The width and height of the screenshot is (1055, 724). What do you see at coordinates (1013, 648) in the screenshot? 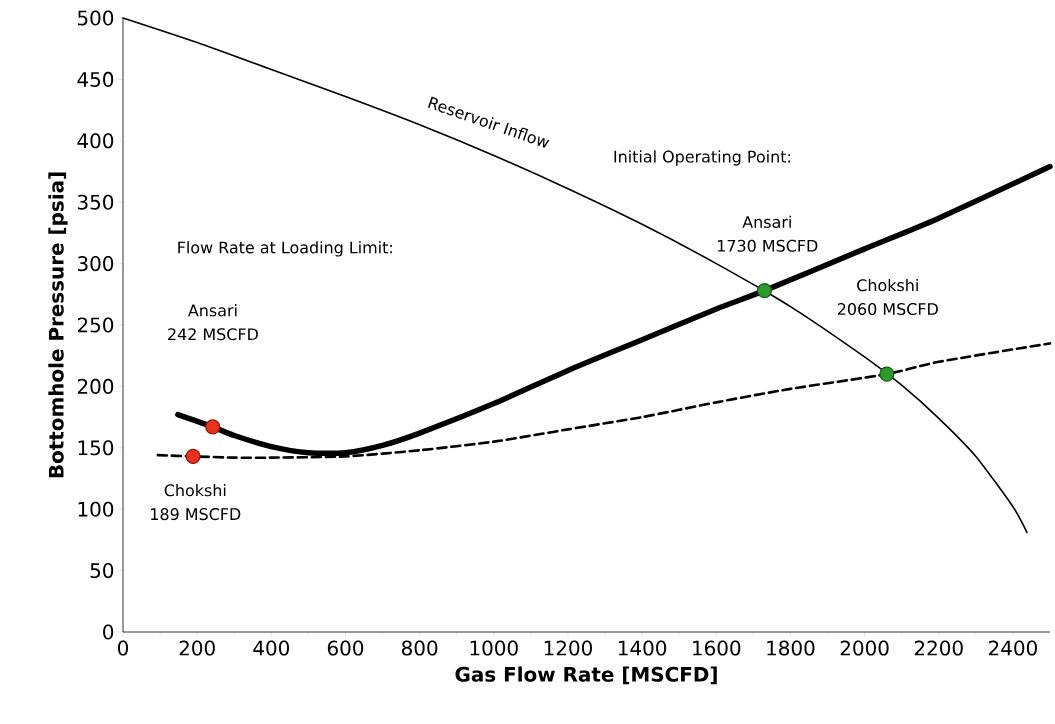
I see `x-tick-label: 2400` at bounding box center [1013, 648].